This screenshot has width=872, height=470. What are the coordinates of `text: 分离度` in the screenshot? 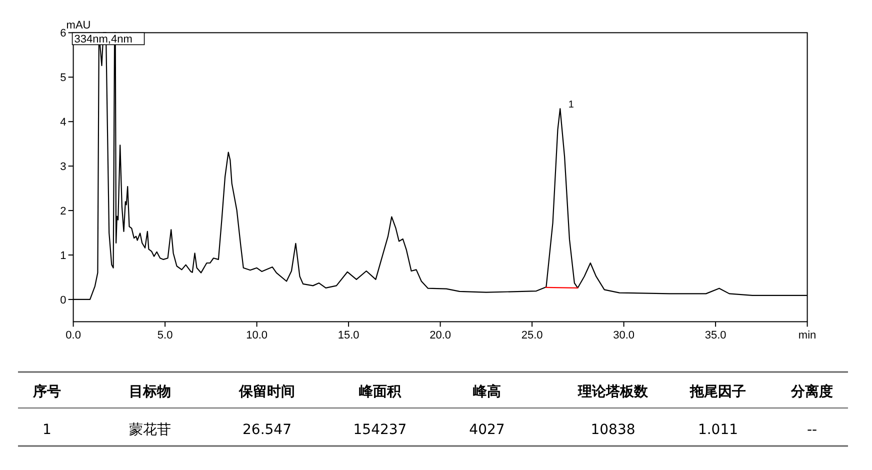 It's located at (811, 391).